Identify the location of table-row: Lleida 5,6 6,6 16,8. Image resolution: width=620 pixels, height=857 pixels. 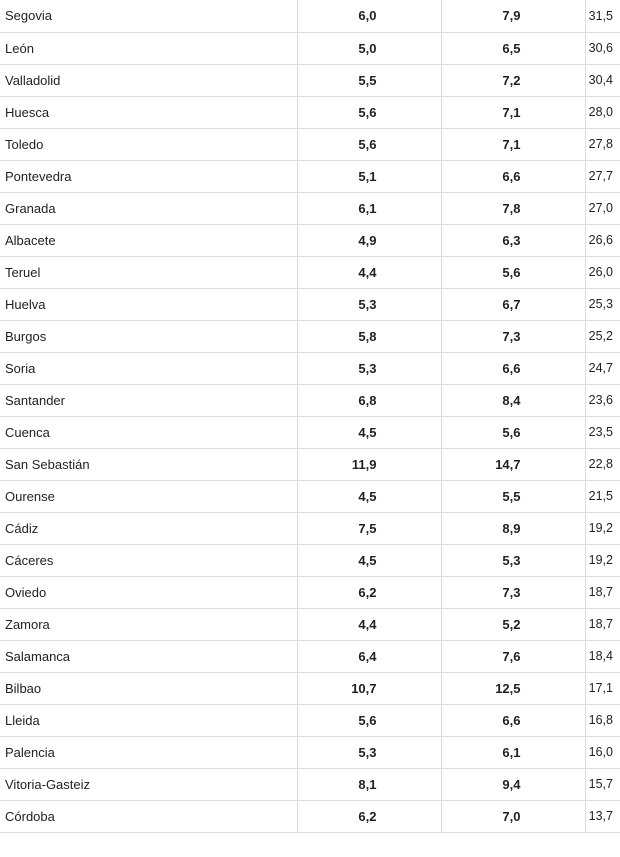
(310, 720).